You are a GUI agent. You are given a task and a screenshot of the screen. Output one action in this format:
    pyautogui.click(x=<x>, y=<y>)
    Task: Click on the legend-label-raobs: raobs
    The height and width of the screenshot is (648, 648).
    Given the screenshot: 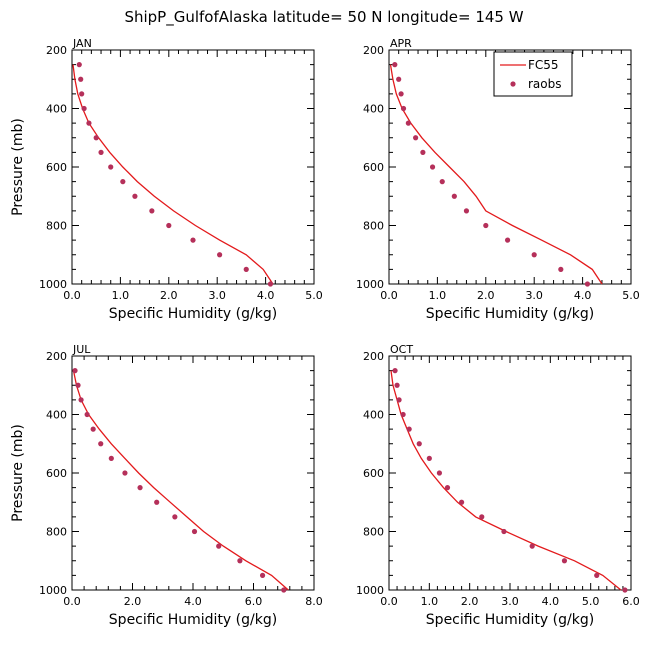 What is the action you would take?
    pyautogui.click(x=545, y=84)
    